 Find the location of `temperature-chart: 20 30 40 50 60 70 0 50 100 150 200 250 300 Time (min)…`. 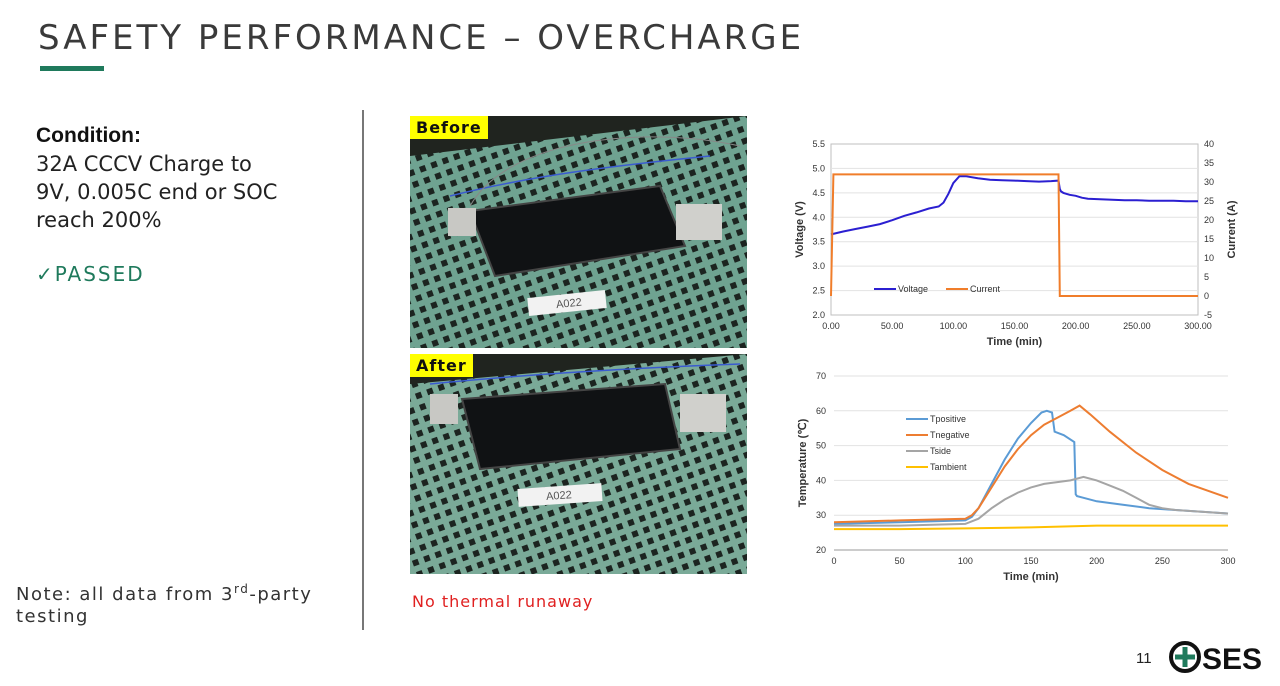

temperature-chart: 20 30 40 50 60 70 0 50 100 150 200 250 300 Time (min)… is located at coordinates (1016, 477).